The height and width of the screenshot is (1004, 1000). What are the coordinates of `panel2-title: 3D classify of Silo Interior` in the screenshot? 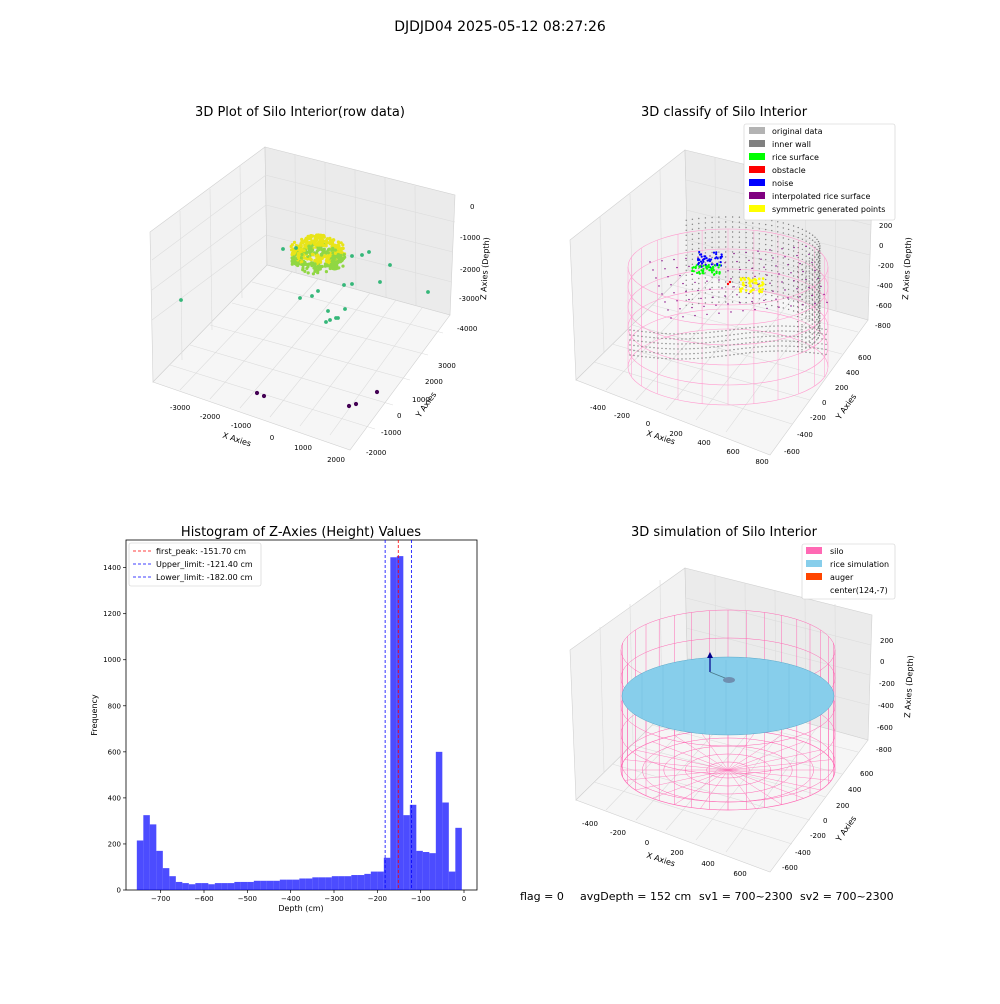 It's located at (724, 112).